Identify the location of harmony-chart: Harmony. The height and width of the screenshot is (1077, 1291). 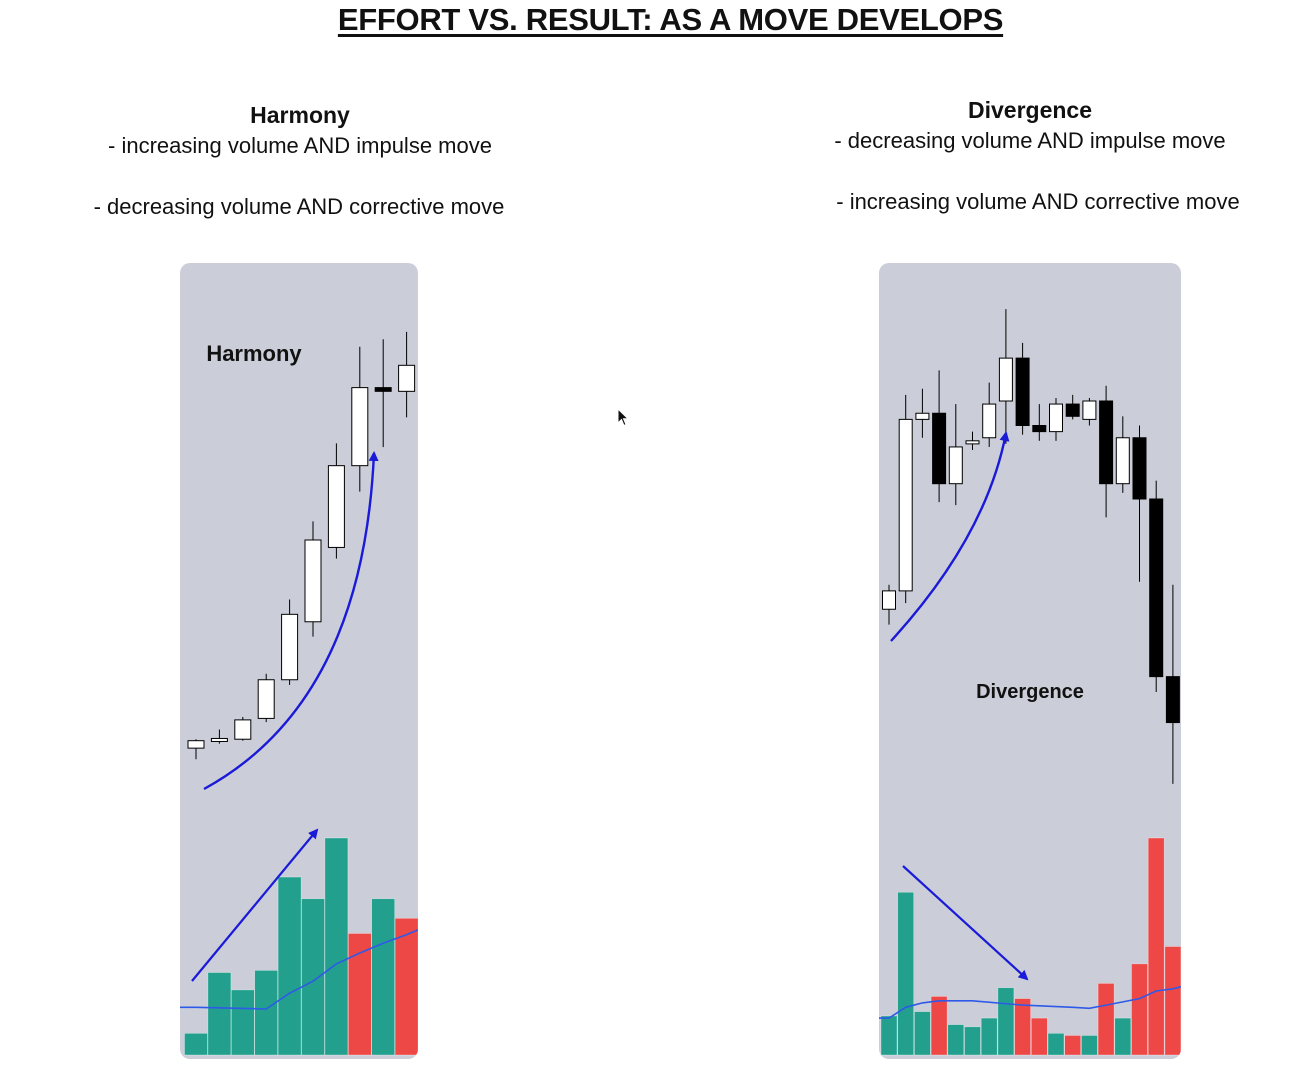
(299, 661).